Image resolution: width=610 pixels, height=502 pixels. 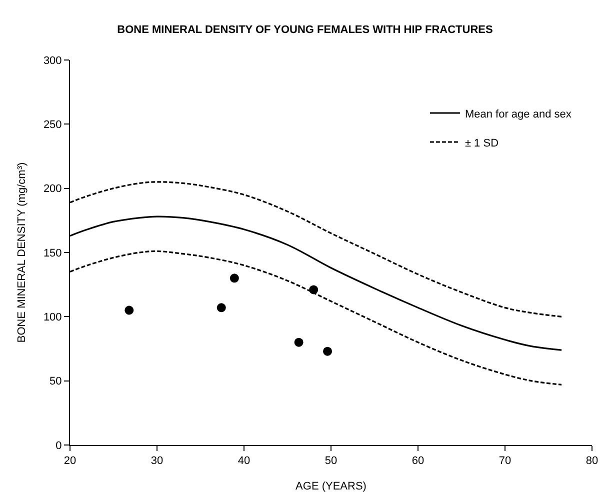 I want to click on x-tick-label: 20, so click(x=70, y=461).